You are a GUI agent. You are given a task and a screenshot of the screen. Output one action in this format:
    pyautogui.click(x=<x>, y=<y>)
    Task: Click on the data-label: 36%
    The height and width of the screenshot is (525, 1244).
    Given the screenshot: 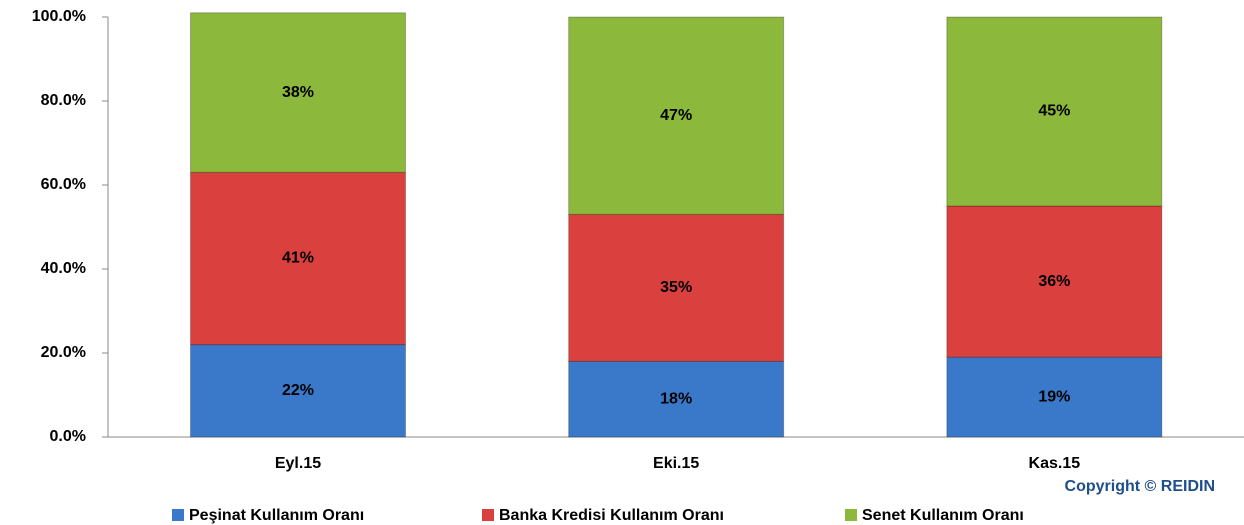 What is the action you would take?
    pyautogui.click(x=1054, y=281)
    